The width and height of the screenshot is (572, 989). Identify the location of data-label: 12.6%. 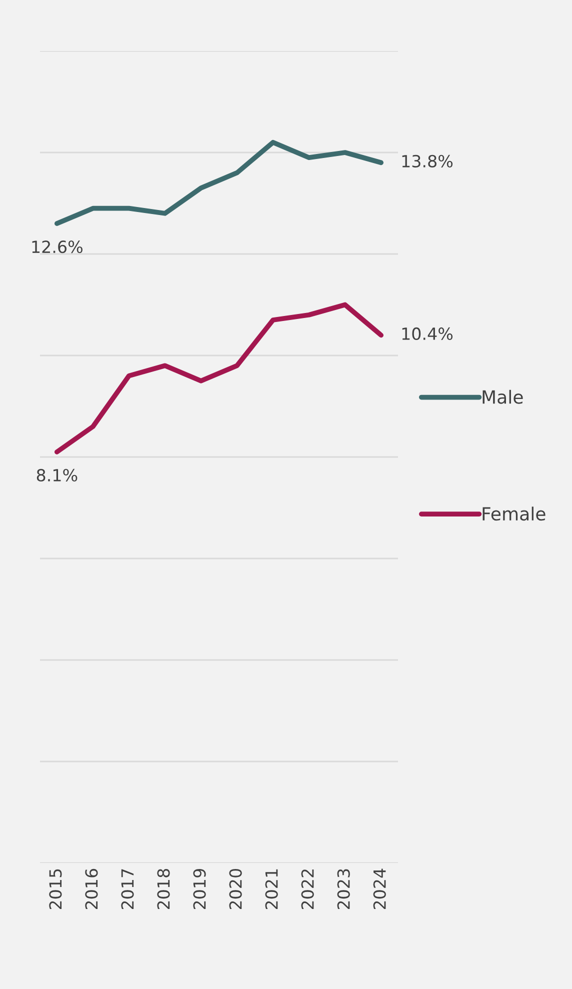
(57, 247).